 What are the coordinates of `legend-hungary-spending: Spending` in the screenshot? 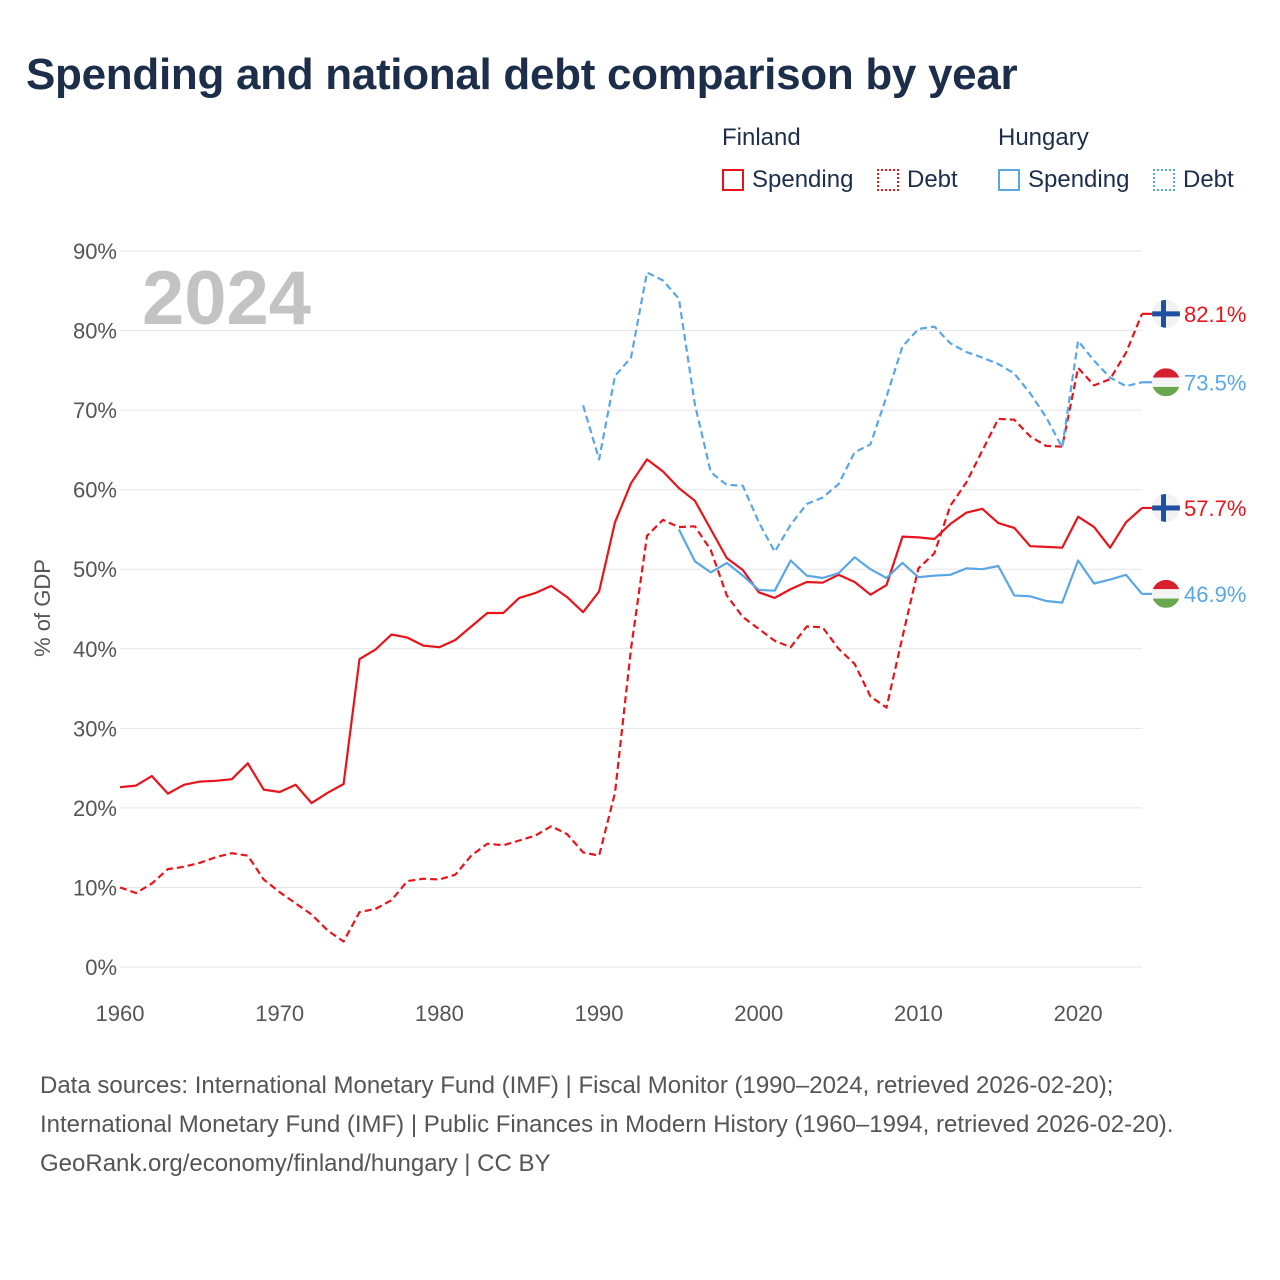 It's located at (1063, 180).